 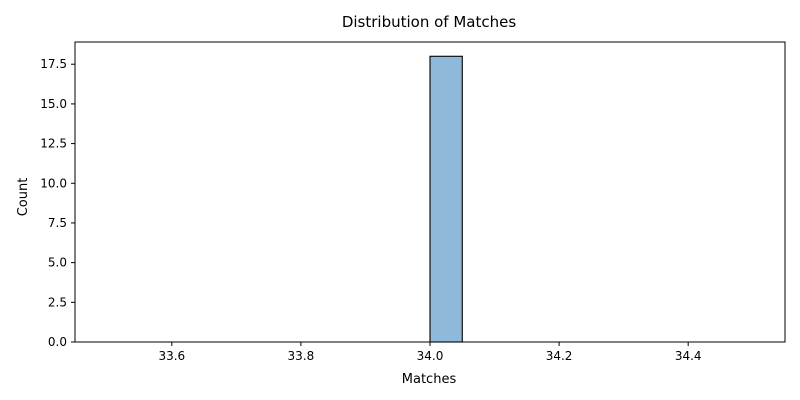 What do you see at coordinates (53, 144) in the screenshot?
I see `y-tick-label-5: 12.5` at bounding box center [53, 144].